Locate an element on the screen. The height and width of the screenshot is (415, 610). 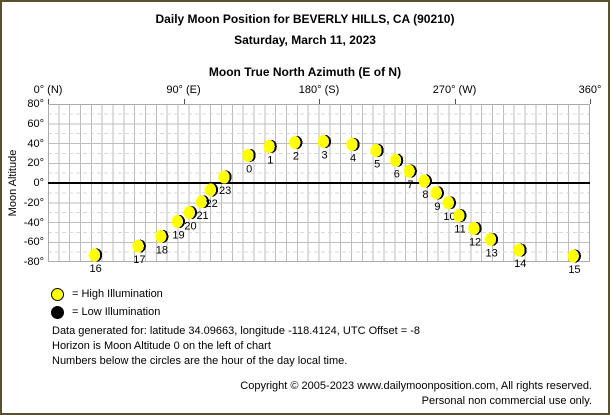
x-tick-label: 0° (N) is located at coordinates (48, 90).